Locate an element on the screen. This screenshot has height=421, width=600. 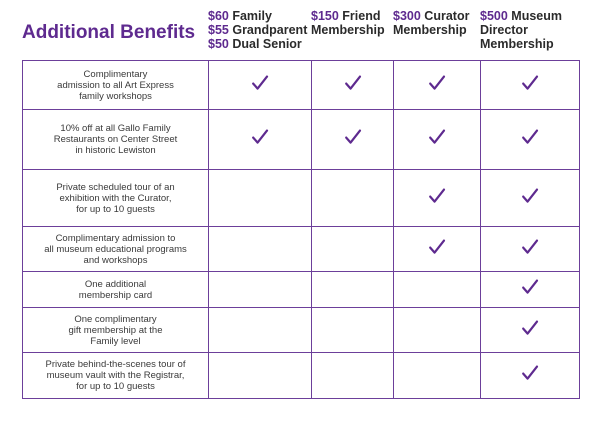
benefit-text-line: Family level is located at coordinates (115, 341).